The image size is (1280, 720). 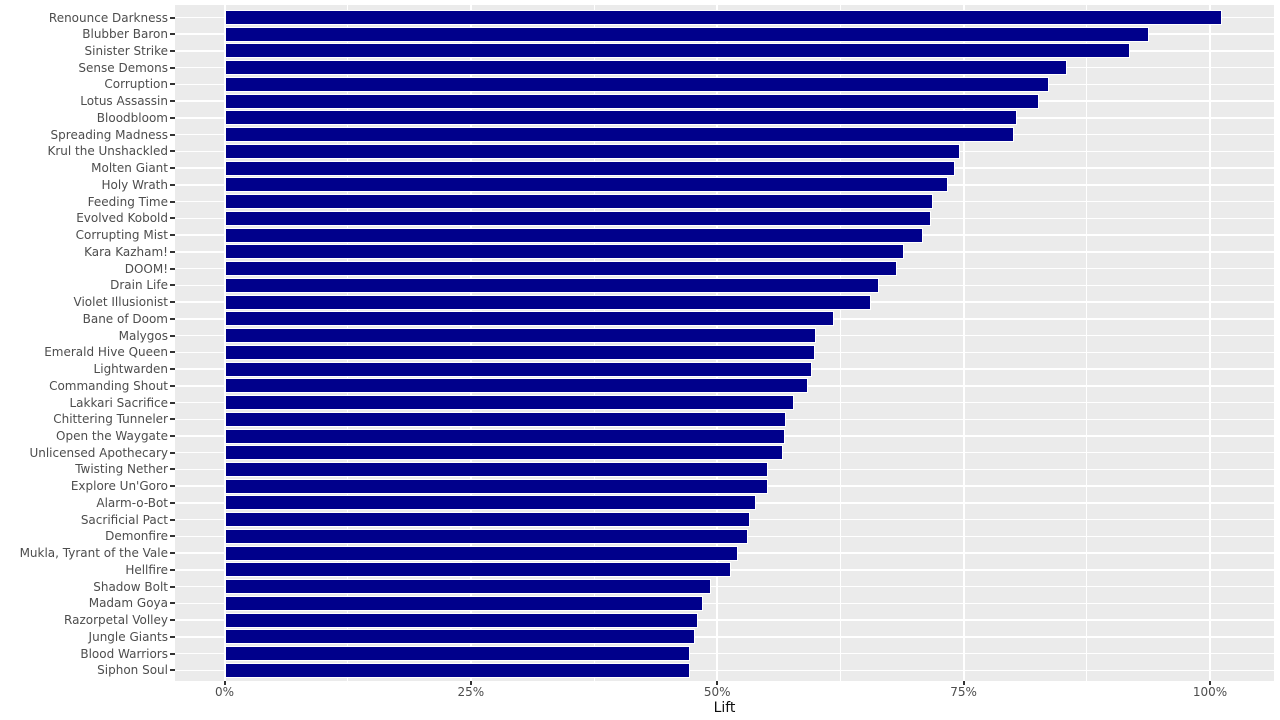 What do you see at coordinates (108, 385) in the screenshot?
I see `y-axis-label: Commanding Shout` at bounding box center [108, 385].